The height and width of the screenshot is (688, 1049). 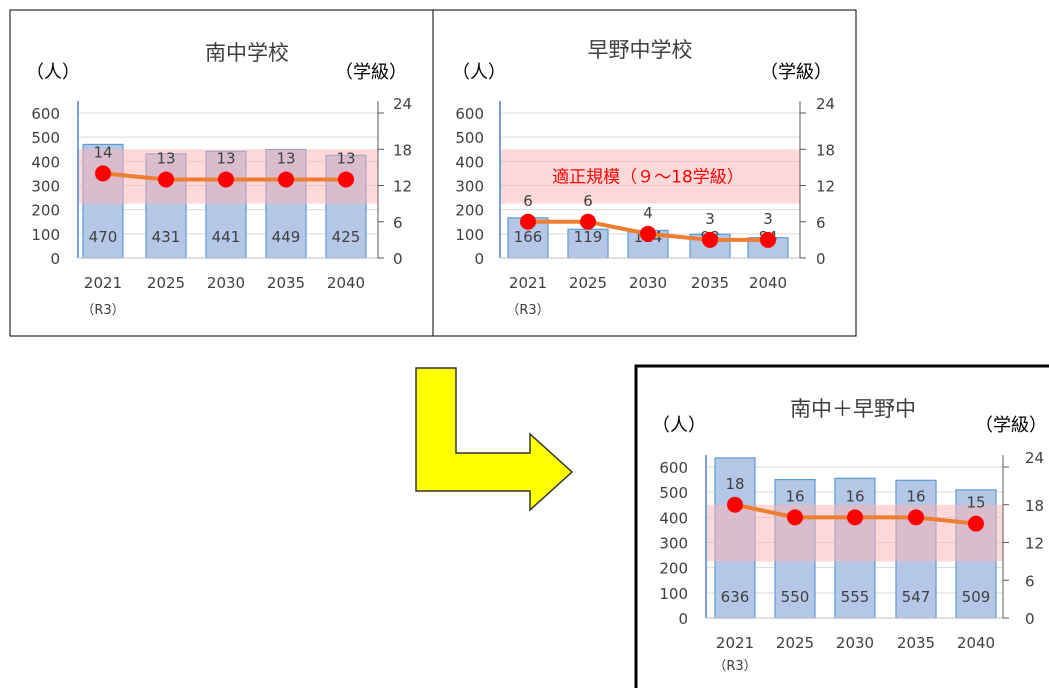 I want to click on class-value-label: 14, so click(x=102, y=152).